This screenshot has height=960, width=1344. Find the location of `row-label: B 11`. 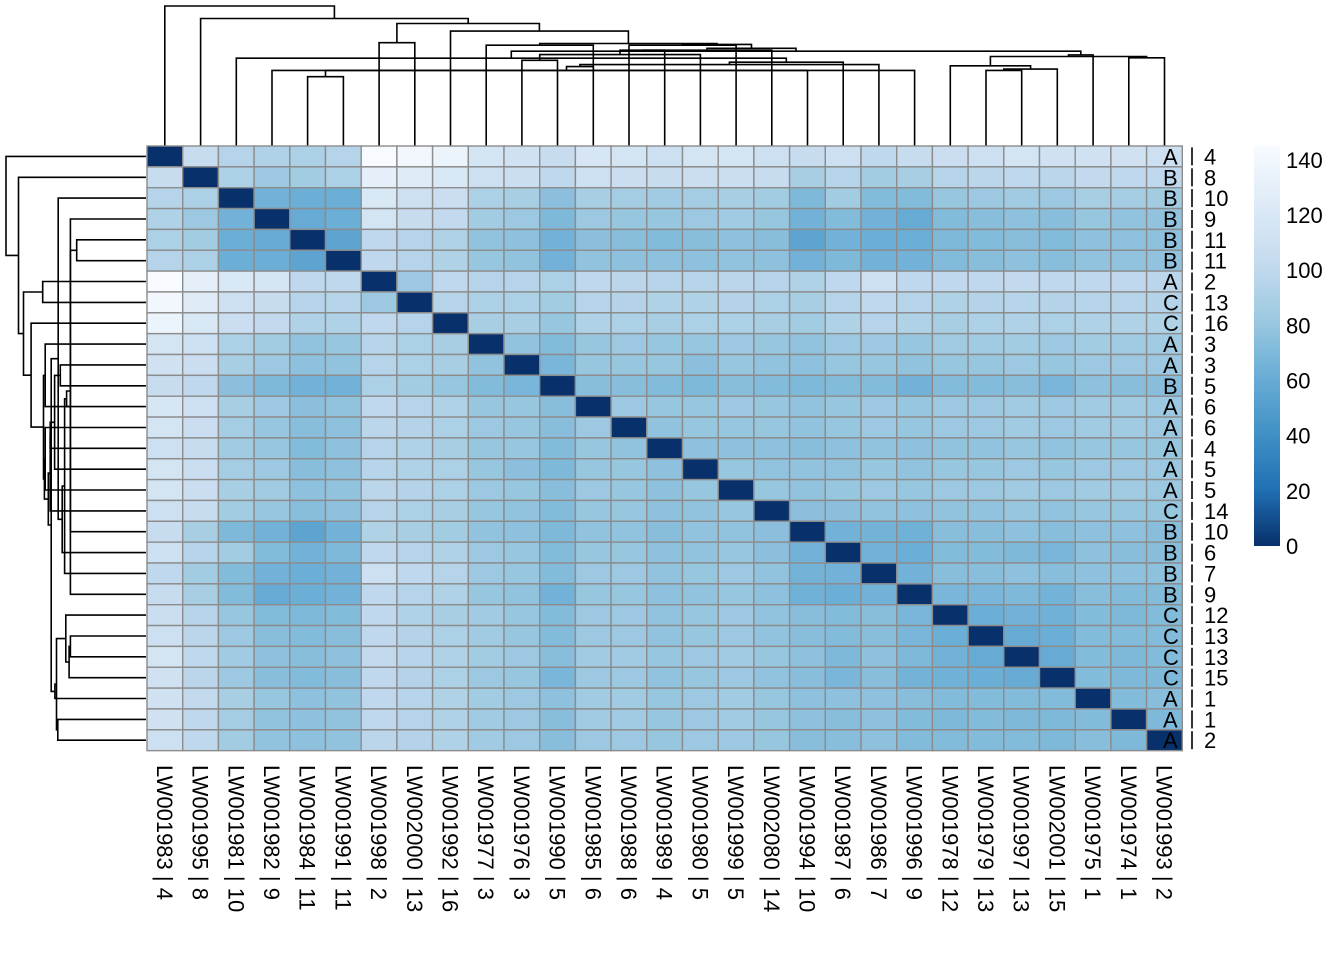

row-label: B 11 is located at coordinates (1195, 261).